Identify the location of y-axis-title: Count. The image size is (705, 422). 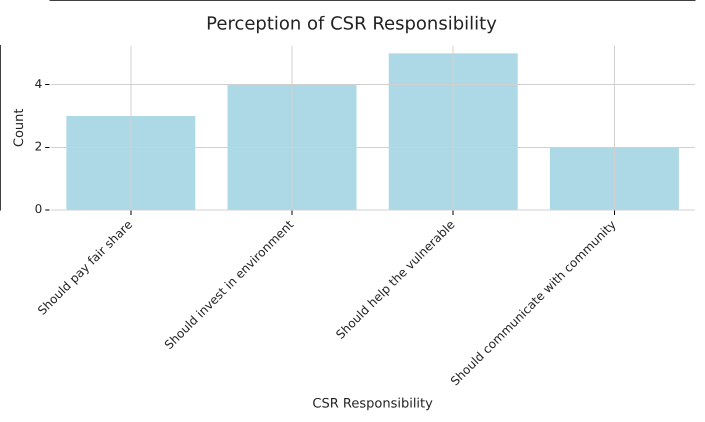
(20, 128).